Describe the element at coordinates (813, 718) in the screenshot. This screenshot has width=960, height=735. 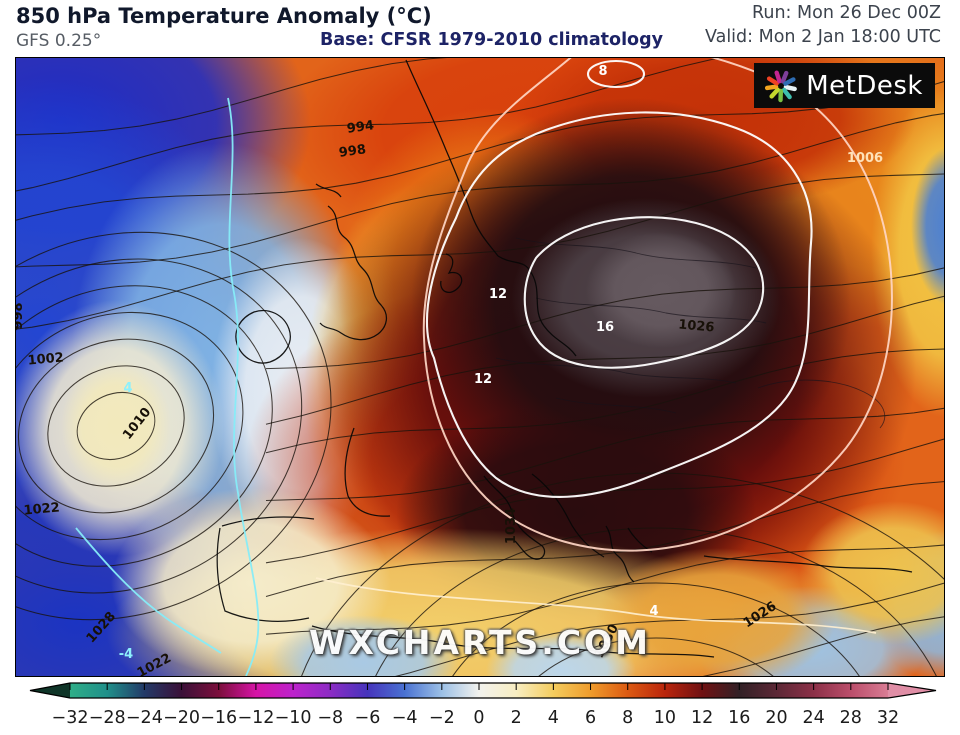
I see `colorbar-tick-label: 24` at that location.